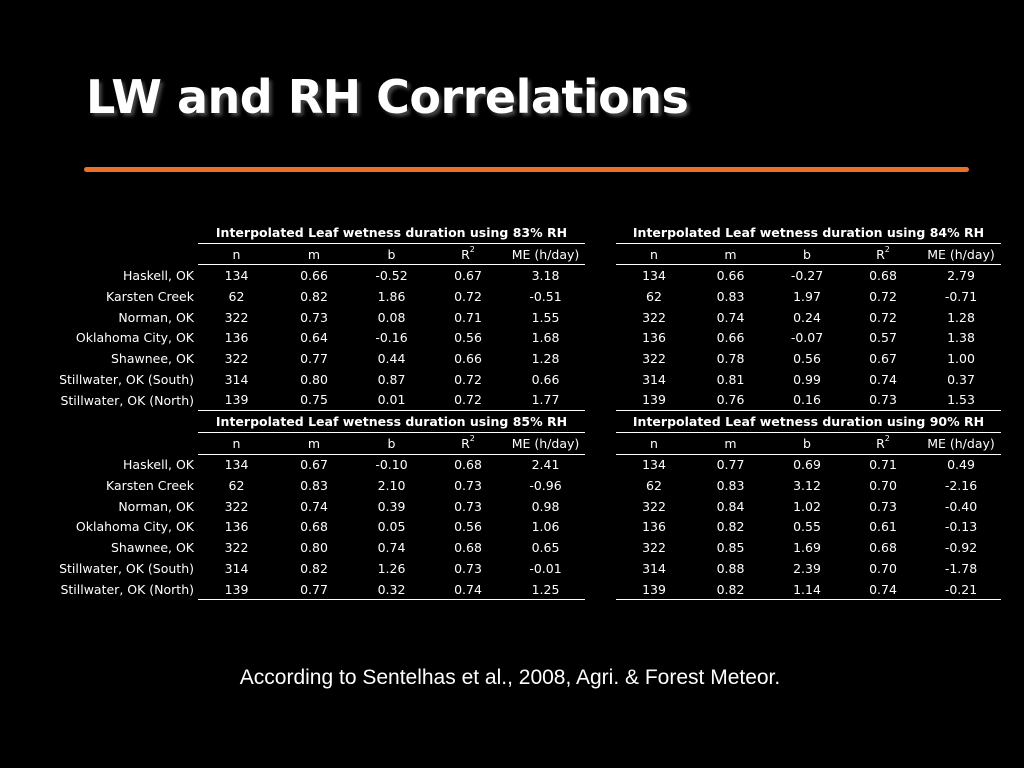 The image size is (1024, 768). Describe the element at coordinates (961, 486) in the screenshot. I see `cell-me: -2.16` at that location.